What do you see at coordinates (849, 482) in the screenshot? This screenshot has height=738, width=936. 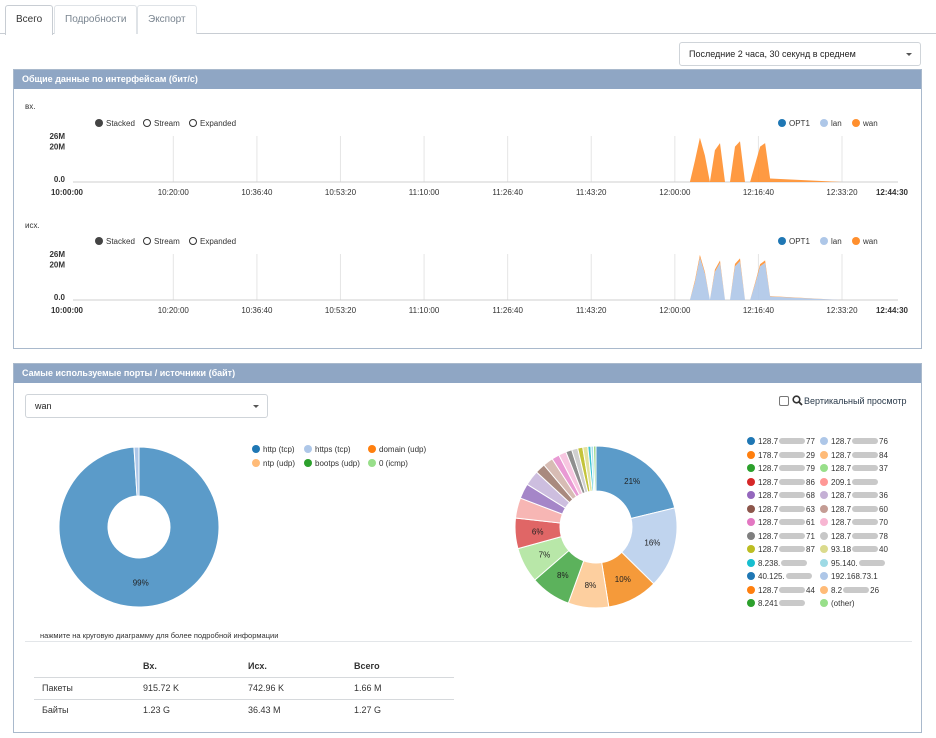 I see `legend-item: 209.1` at bounding box center [849, 482].